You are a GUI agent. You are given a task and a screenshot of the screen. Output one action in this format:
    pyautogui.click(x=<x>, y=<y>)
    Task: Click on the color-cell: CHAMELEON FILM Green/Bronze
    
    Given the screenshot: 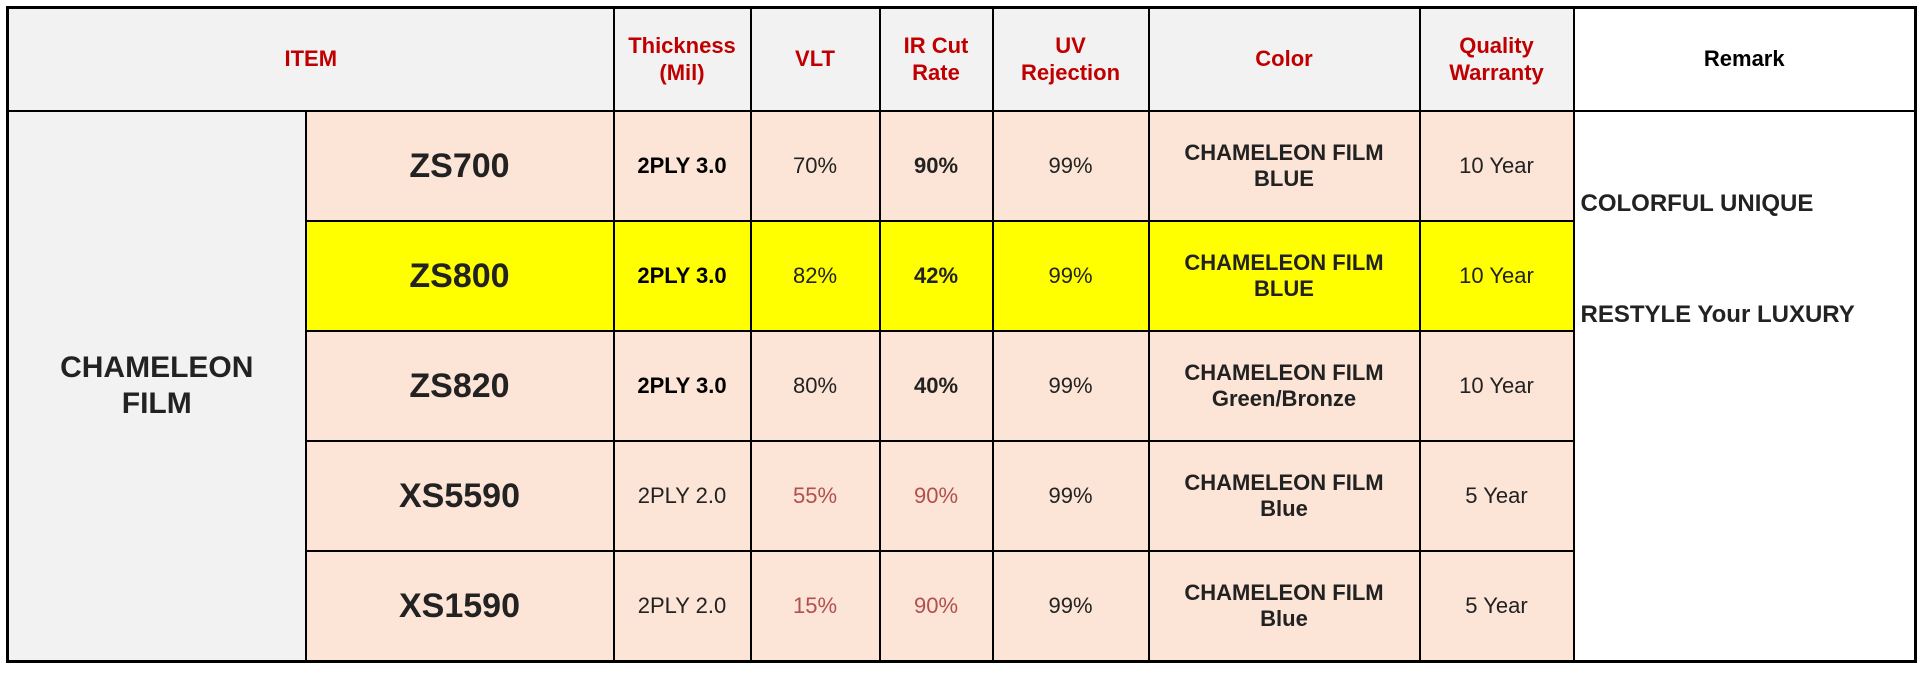 What is the action you would take?
    pyautogui.click(x=1284, y=386)
    